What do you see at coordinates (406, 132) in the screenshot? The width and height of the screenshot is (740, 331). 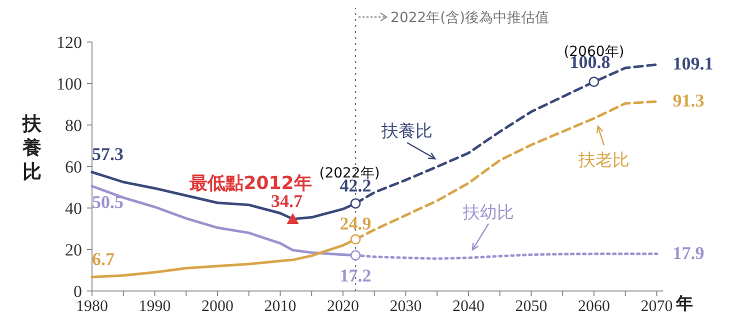 I see `series-label: 扶養比` at bounding box center [406, 132].